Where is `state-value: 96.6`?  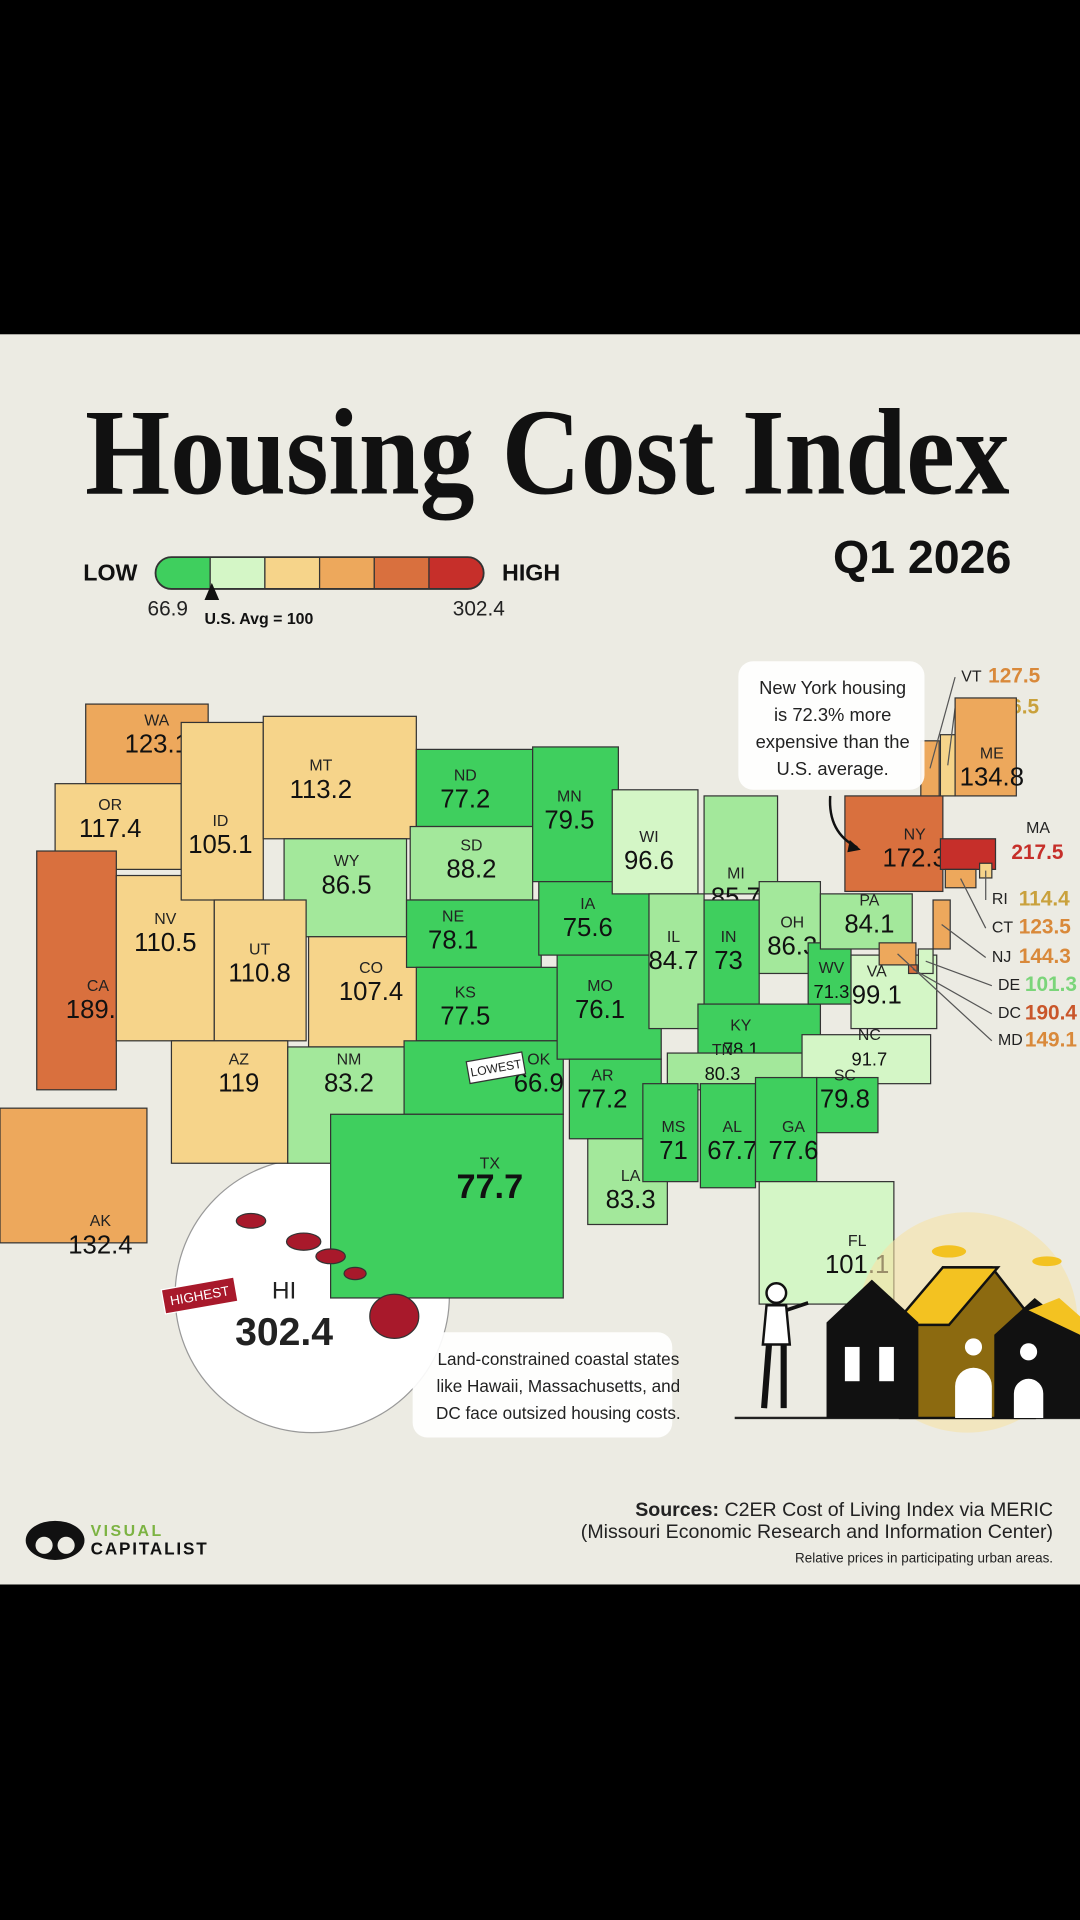 state-value: 96.6 is located at coordinates (649, 861).